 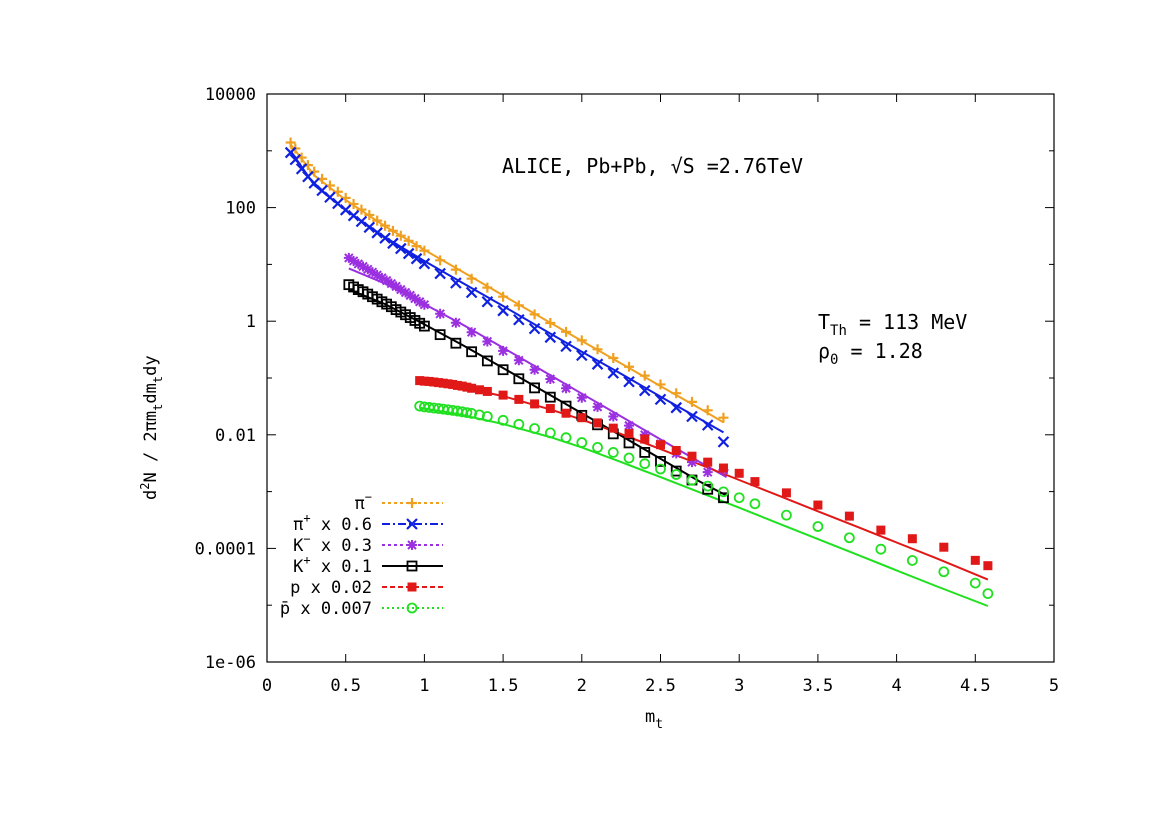 I want to click on x-tick-label: 4, so click(x=896, y=686).